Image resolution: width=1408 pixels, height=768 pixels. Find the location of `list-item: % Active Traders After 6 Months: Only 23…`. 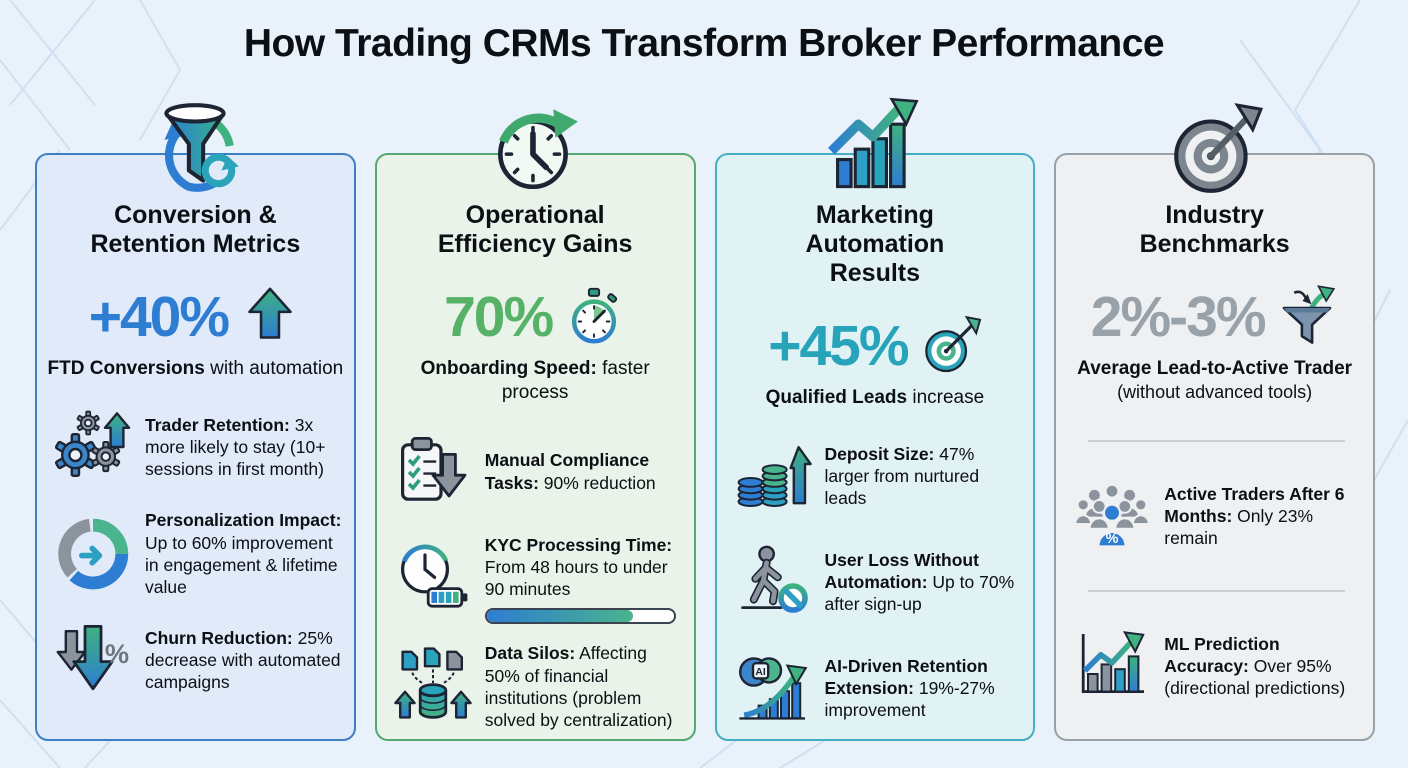

list-item: % Active Traders After 6 Months: Only 23… is located at coordinates (1216, 516).